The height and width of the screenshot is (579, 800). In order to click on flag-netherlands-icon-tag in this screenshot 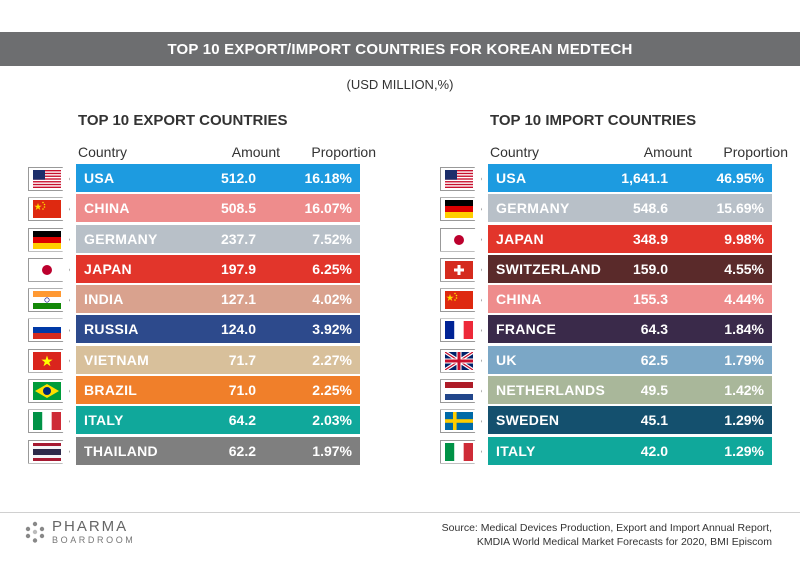, I will do `click(461, 391)`.